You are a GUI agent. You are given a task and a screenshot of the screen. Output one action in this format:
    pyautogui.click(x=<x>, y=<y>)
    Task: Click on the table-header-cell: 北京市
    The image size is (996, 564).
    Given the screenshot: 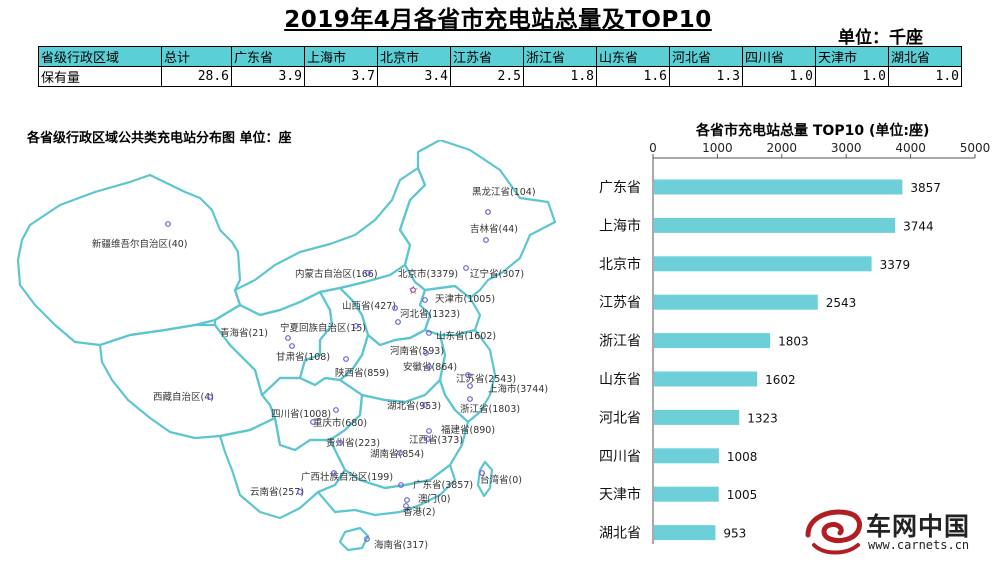 What is the action you would take?
    pyautogui.click(x=414, y=56)
    